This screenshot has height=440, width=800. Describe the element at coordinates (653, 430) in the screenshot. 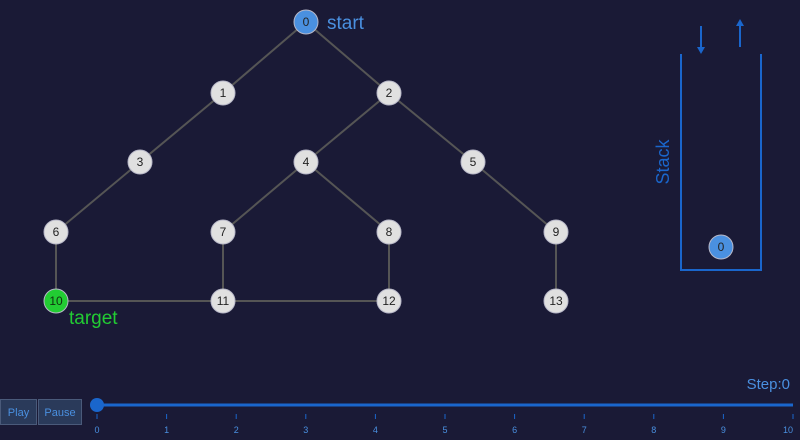

I see `slider-tick-label: 8` at that location.